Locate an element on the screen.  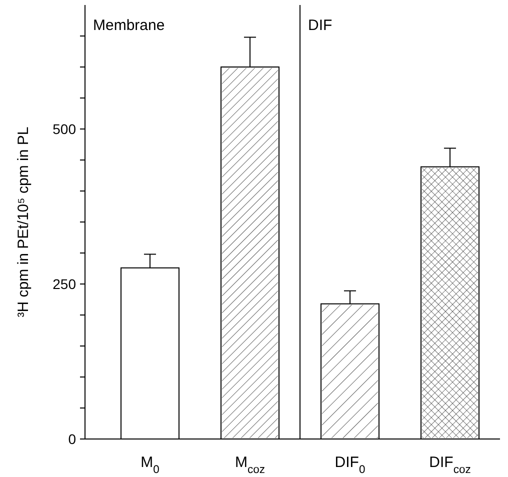
y-tick-label: 0 is located at coordinates (72, 438).